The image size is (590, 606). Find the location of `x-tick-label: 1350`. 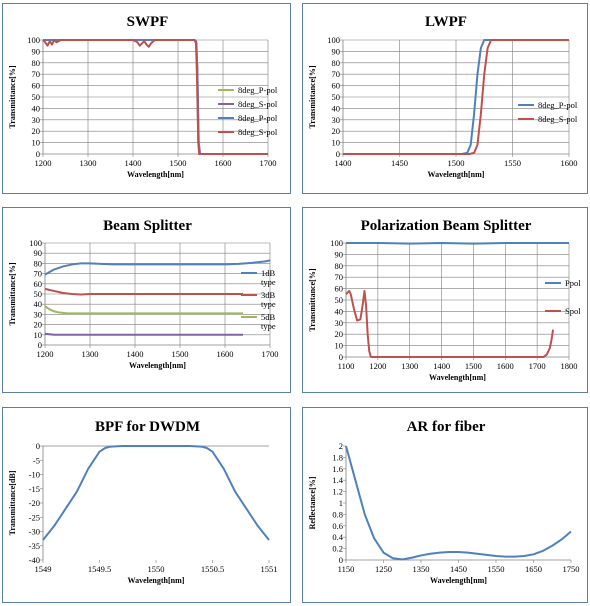

x-tick-label: 1350 is located at coordinates (421, 569).